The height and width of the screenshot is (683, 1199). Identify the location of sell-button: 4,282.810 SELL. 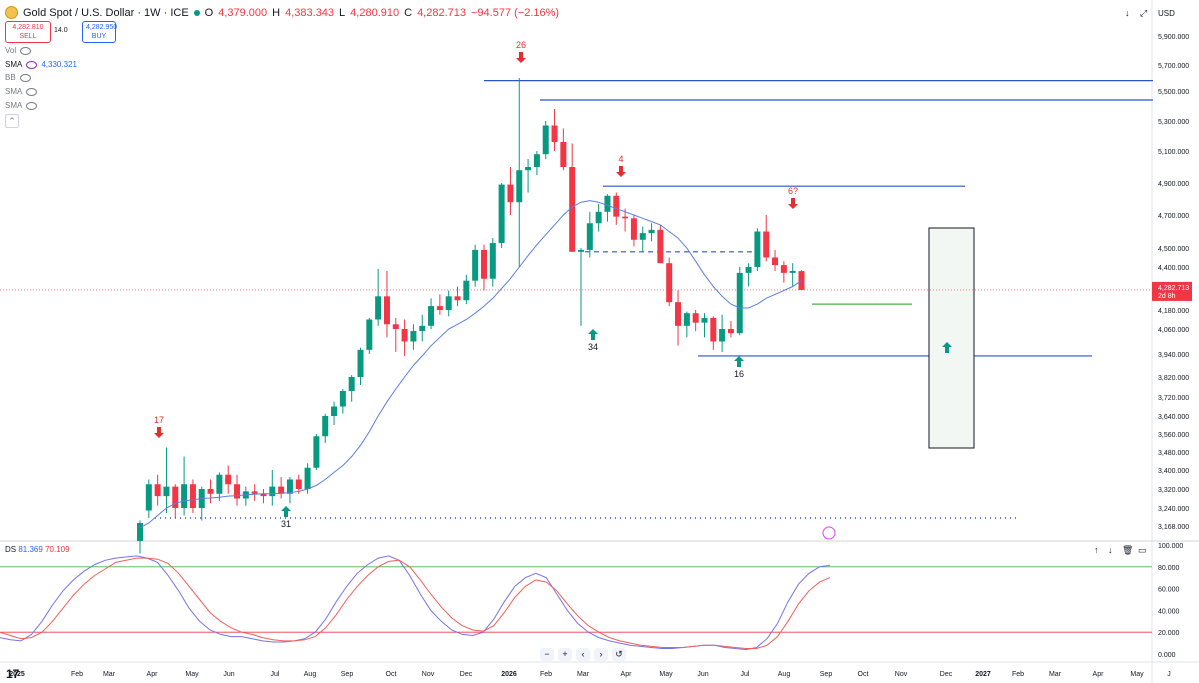
(28, 32).